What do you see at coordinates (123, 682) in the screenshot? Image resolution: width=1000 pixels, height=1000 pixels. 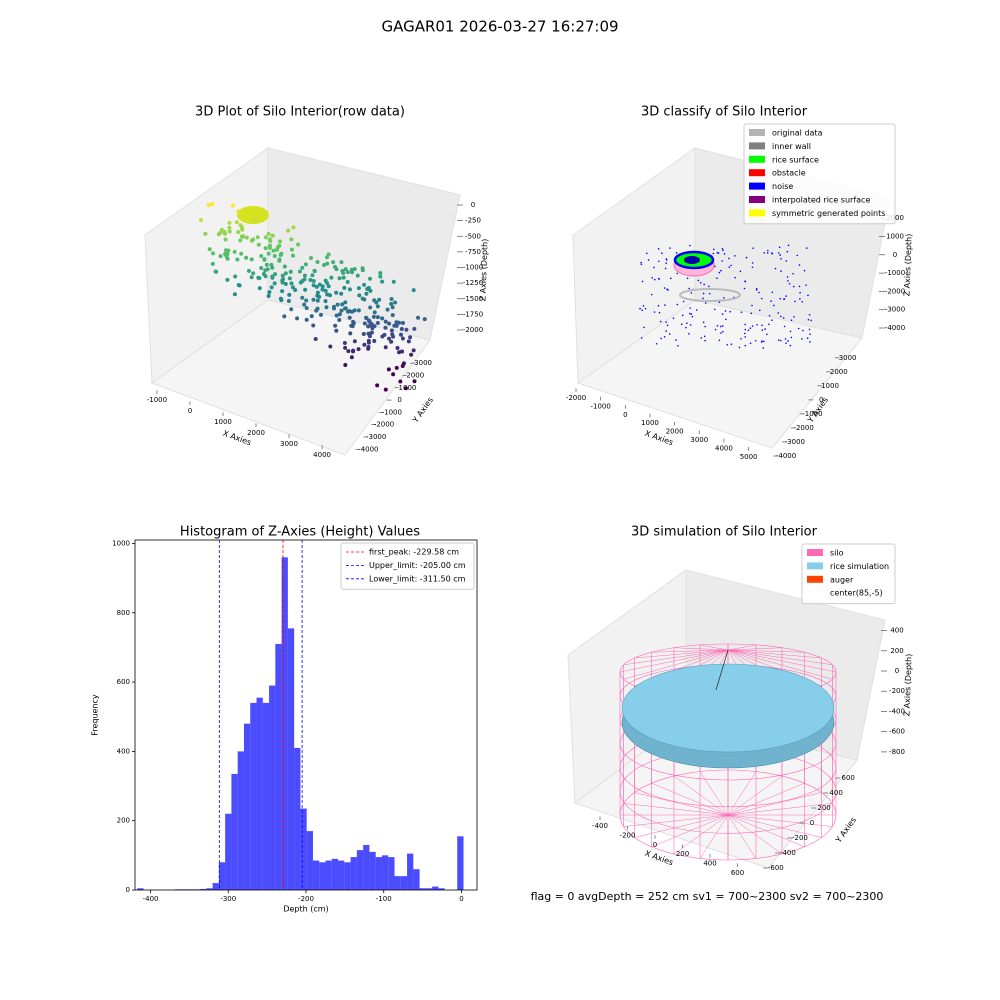 I see `y-tick-label: 600` at bounding box center [123, 682].